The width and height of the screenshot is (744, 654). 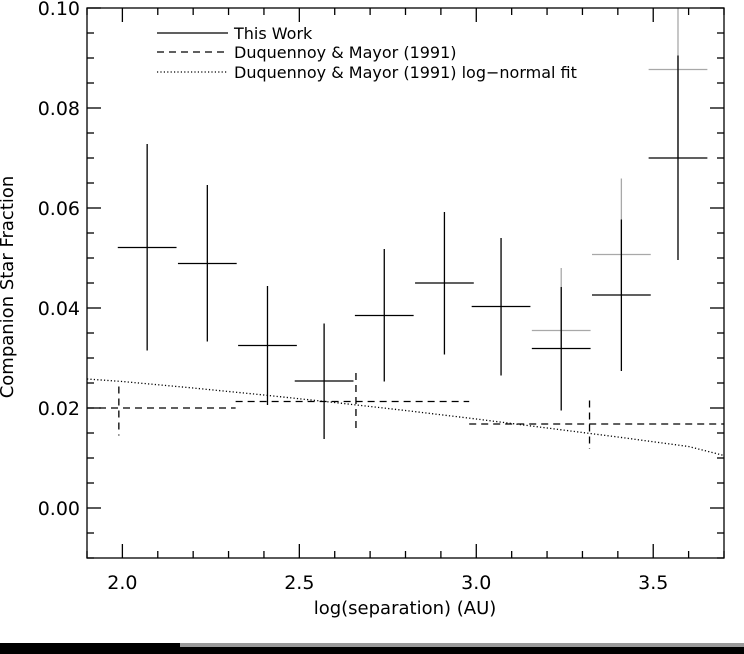 What do you see at coordinates (299, 583) in the screenshot?
I see `x-tick-label: 2.5` at bounding box center [299, 583].